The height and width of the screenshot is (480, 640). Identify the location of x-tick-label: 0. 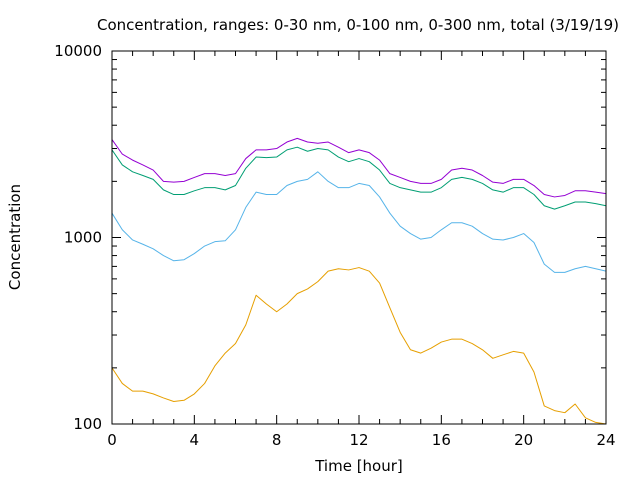
(112, 440).